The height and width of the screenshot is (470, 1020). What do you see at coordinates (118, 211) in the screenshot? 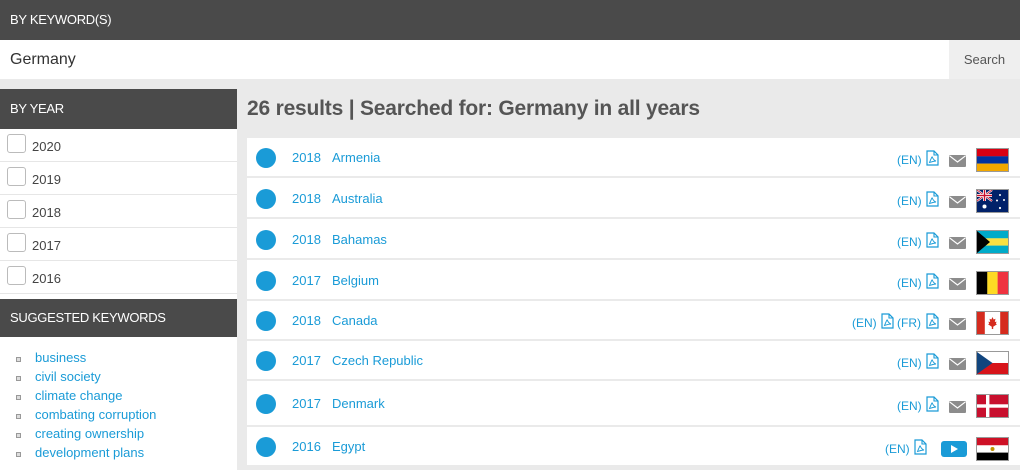
I see `year-filter-row: 2018` at bounding box center [118, 211].